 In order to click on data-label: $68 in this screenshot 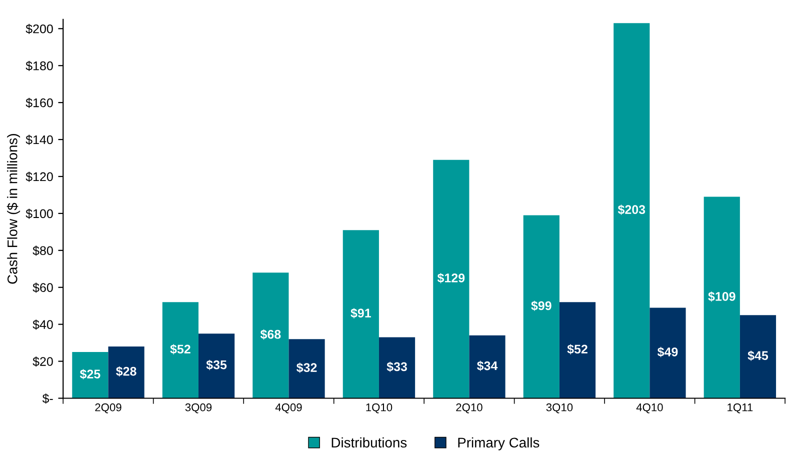, I will do `click(270, 334)`.